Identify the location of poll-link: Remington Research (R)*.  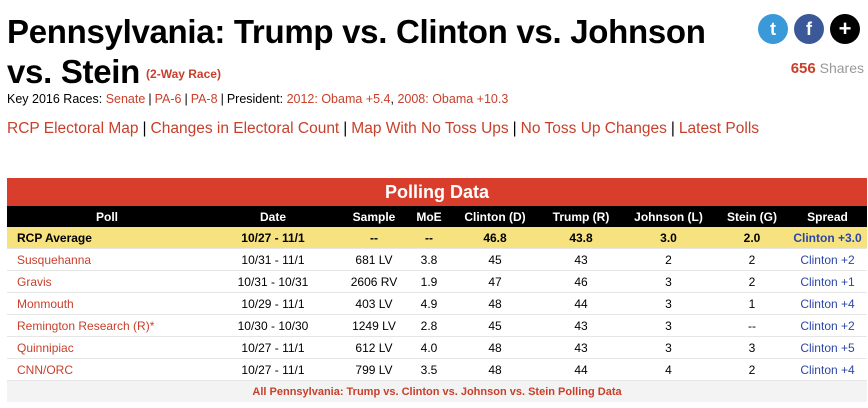
(86, 325).